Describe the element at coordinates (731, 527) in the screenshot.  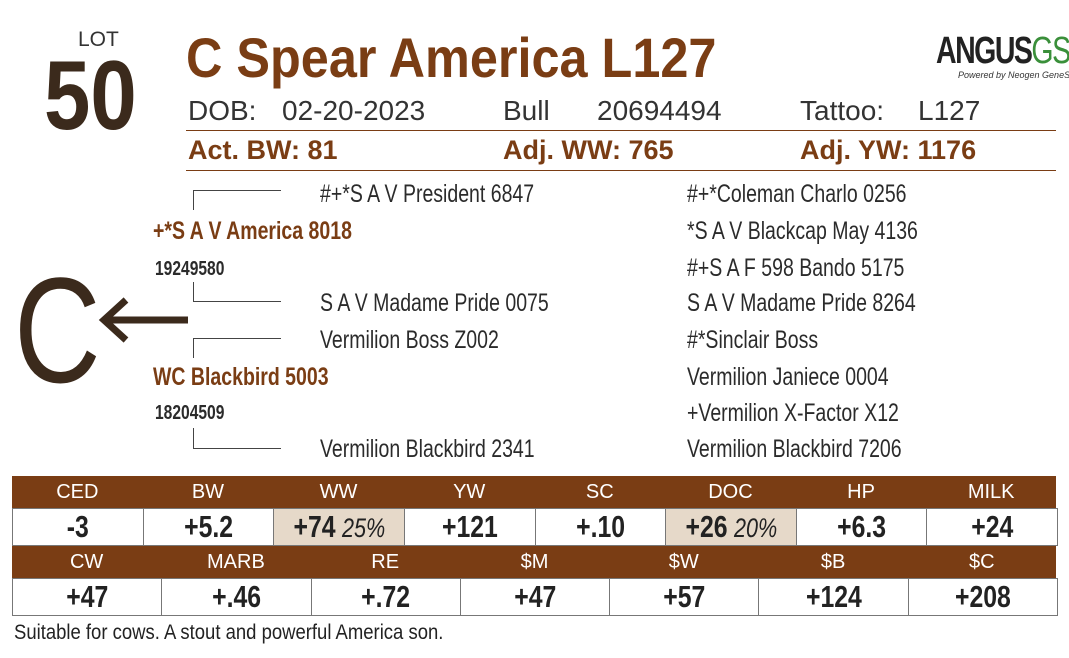
I see `epd-cell: +26 20%` at that location.